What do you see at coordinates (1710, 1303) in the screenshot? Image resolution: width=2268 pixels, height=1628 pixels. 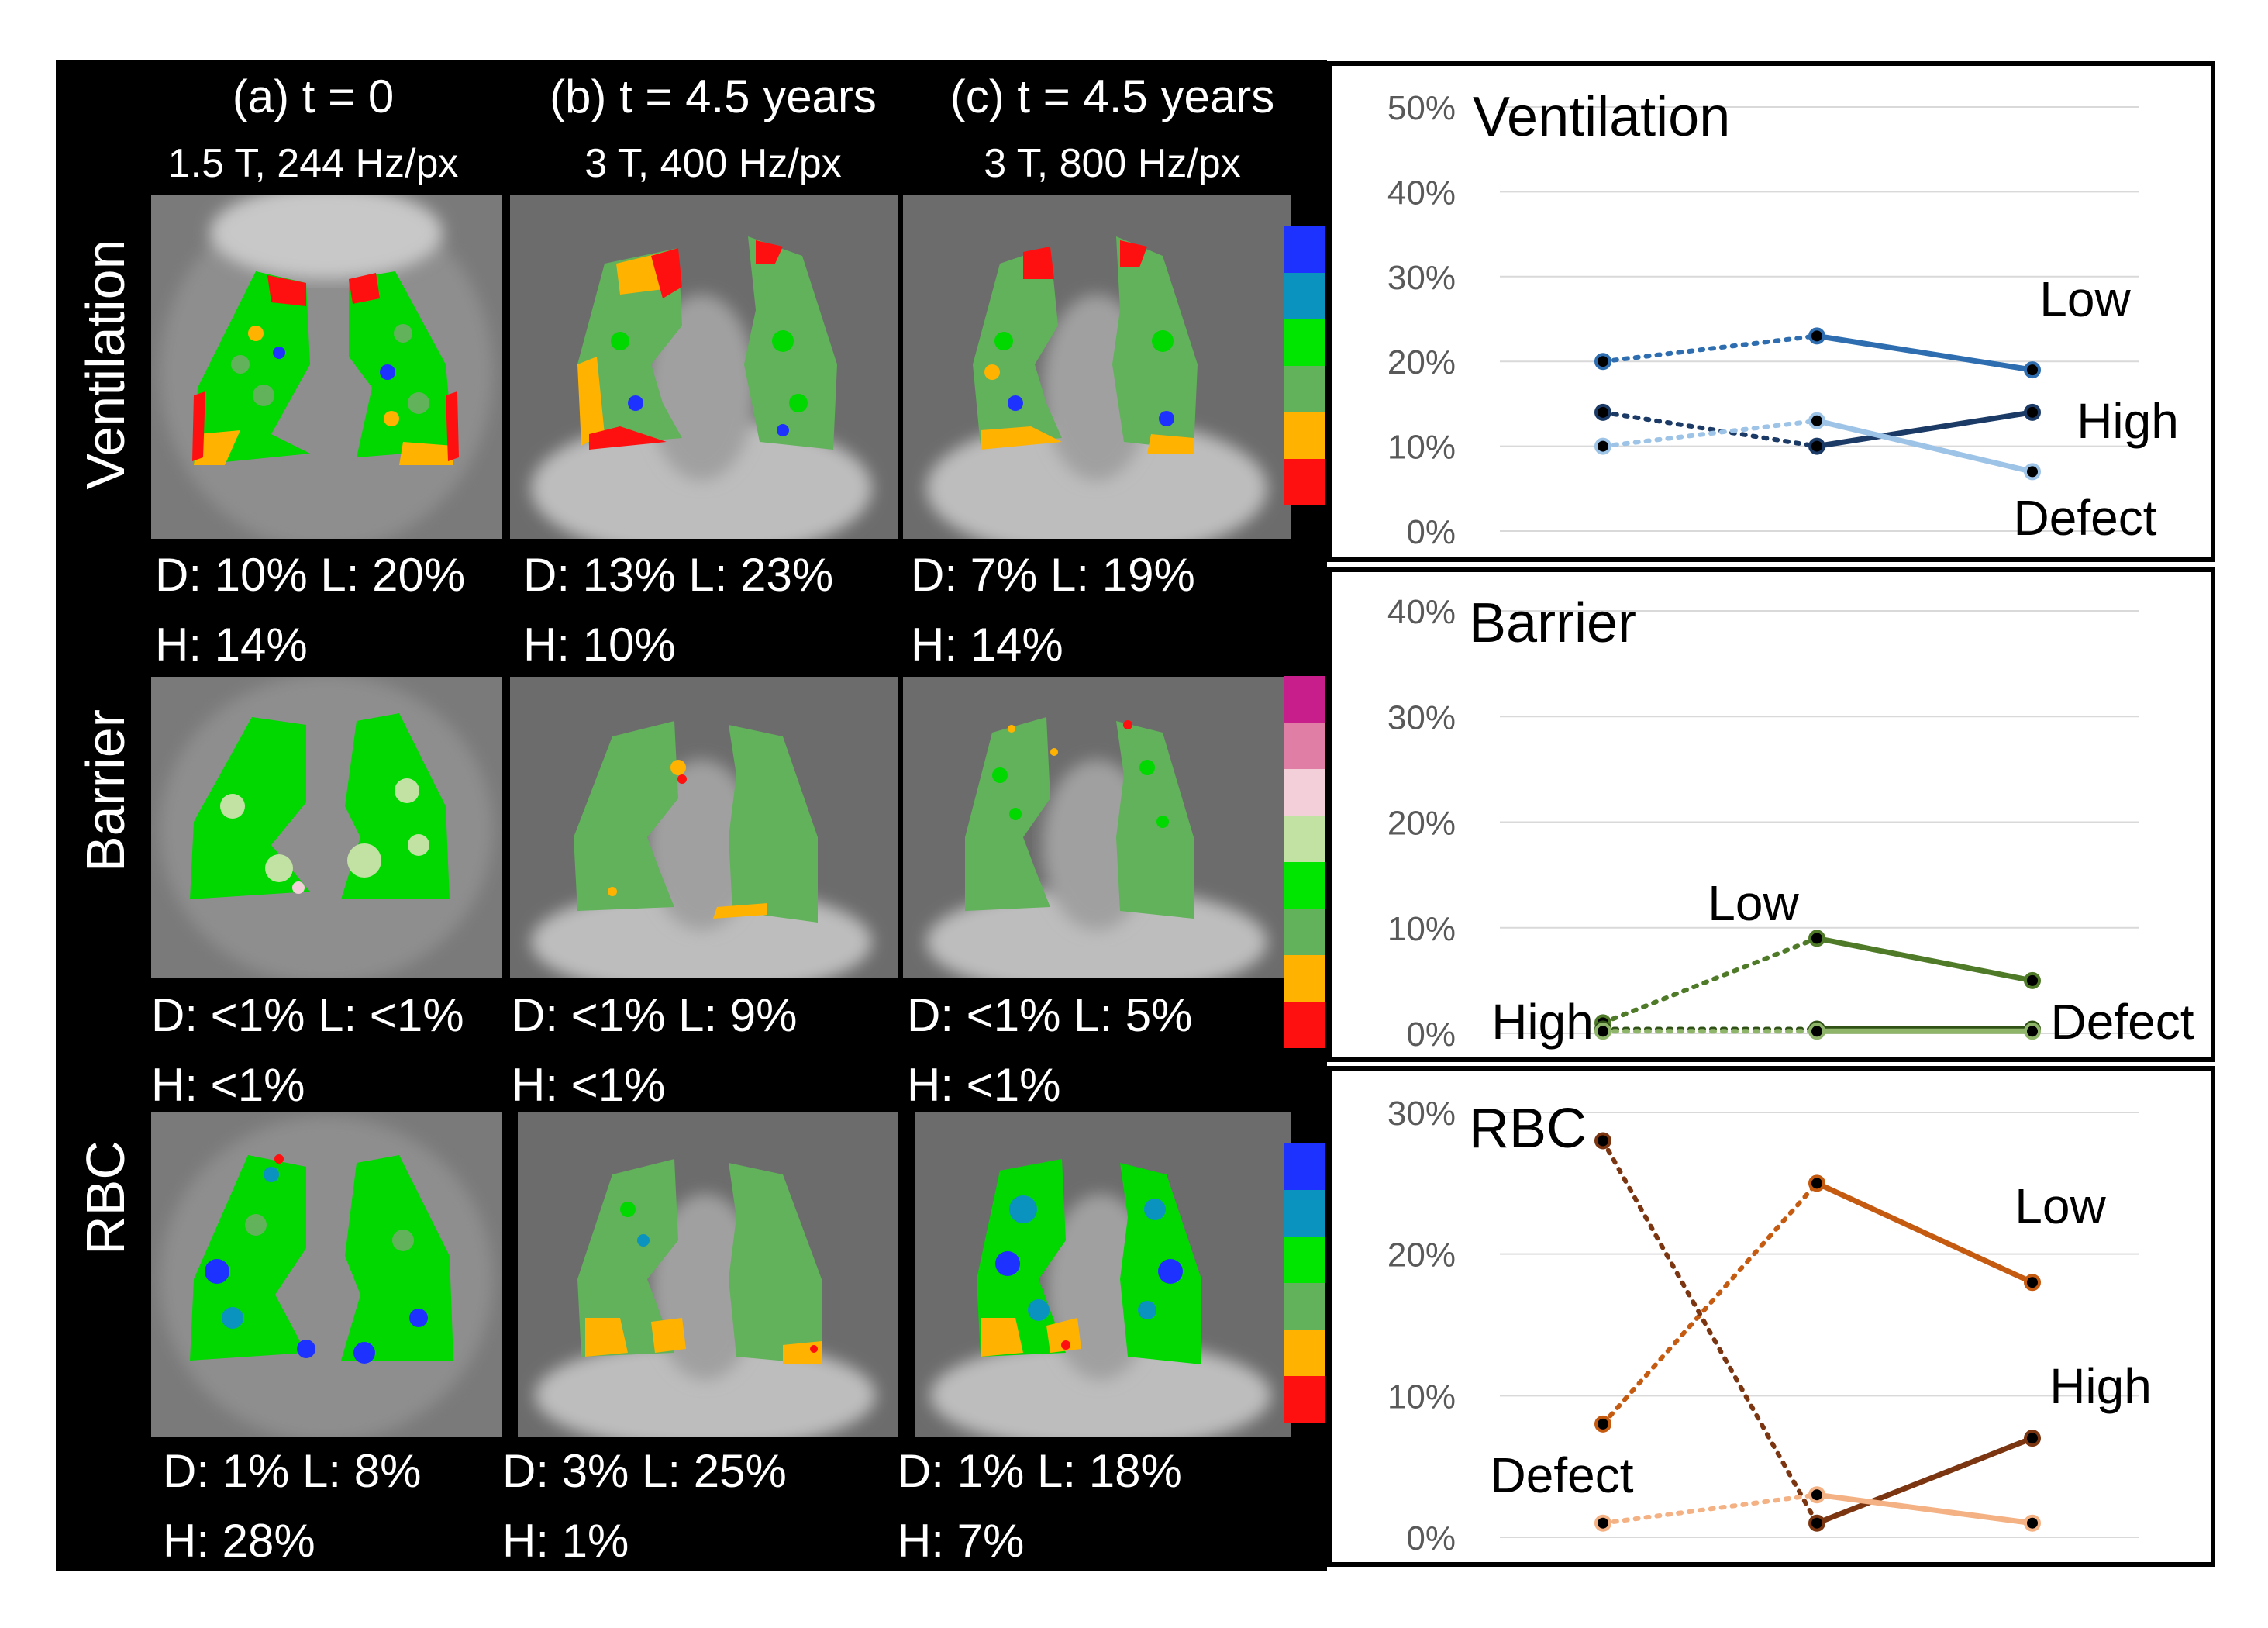 I see `series-segment-dotted-low` at bounding box center [1710, 1303].